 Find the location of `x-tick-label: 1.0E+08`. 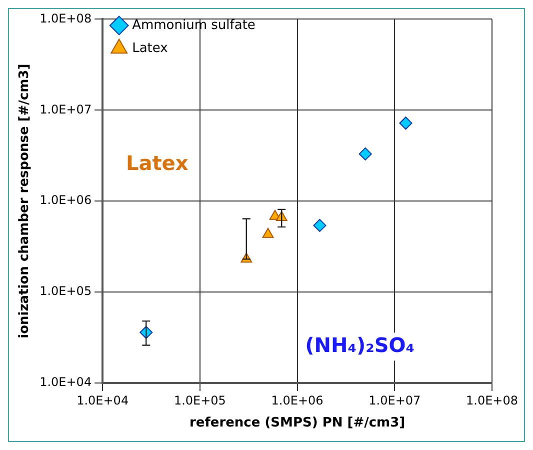

x-tick-label: 1.0E+08 is located at coordinates (492, 400).